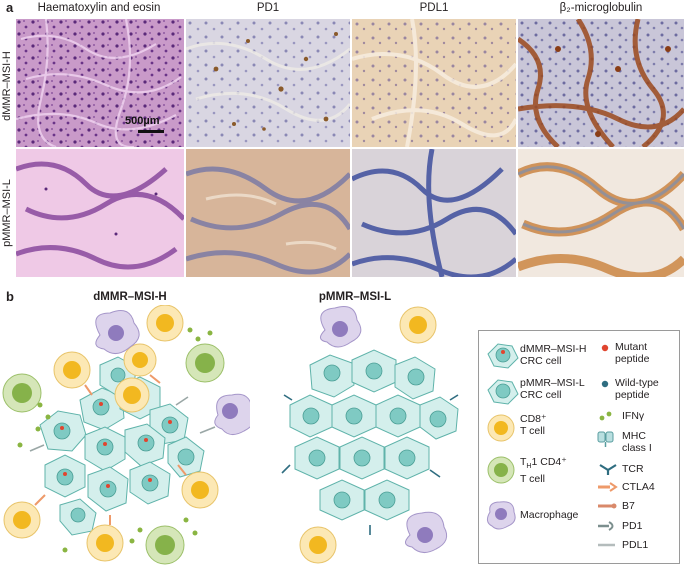 This screenshot has width=685, height=568. Describe the element at coordinates (606, 545) in the screenshot. I see `legend-pdl1-icon` at that location.